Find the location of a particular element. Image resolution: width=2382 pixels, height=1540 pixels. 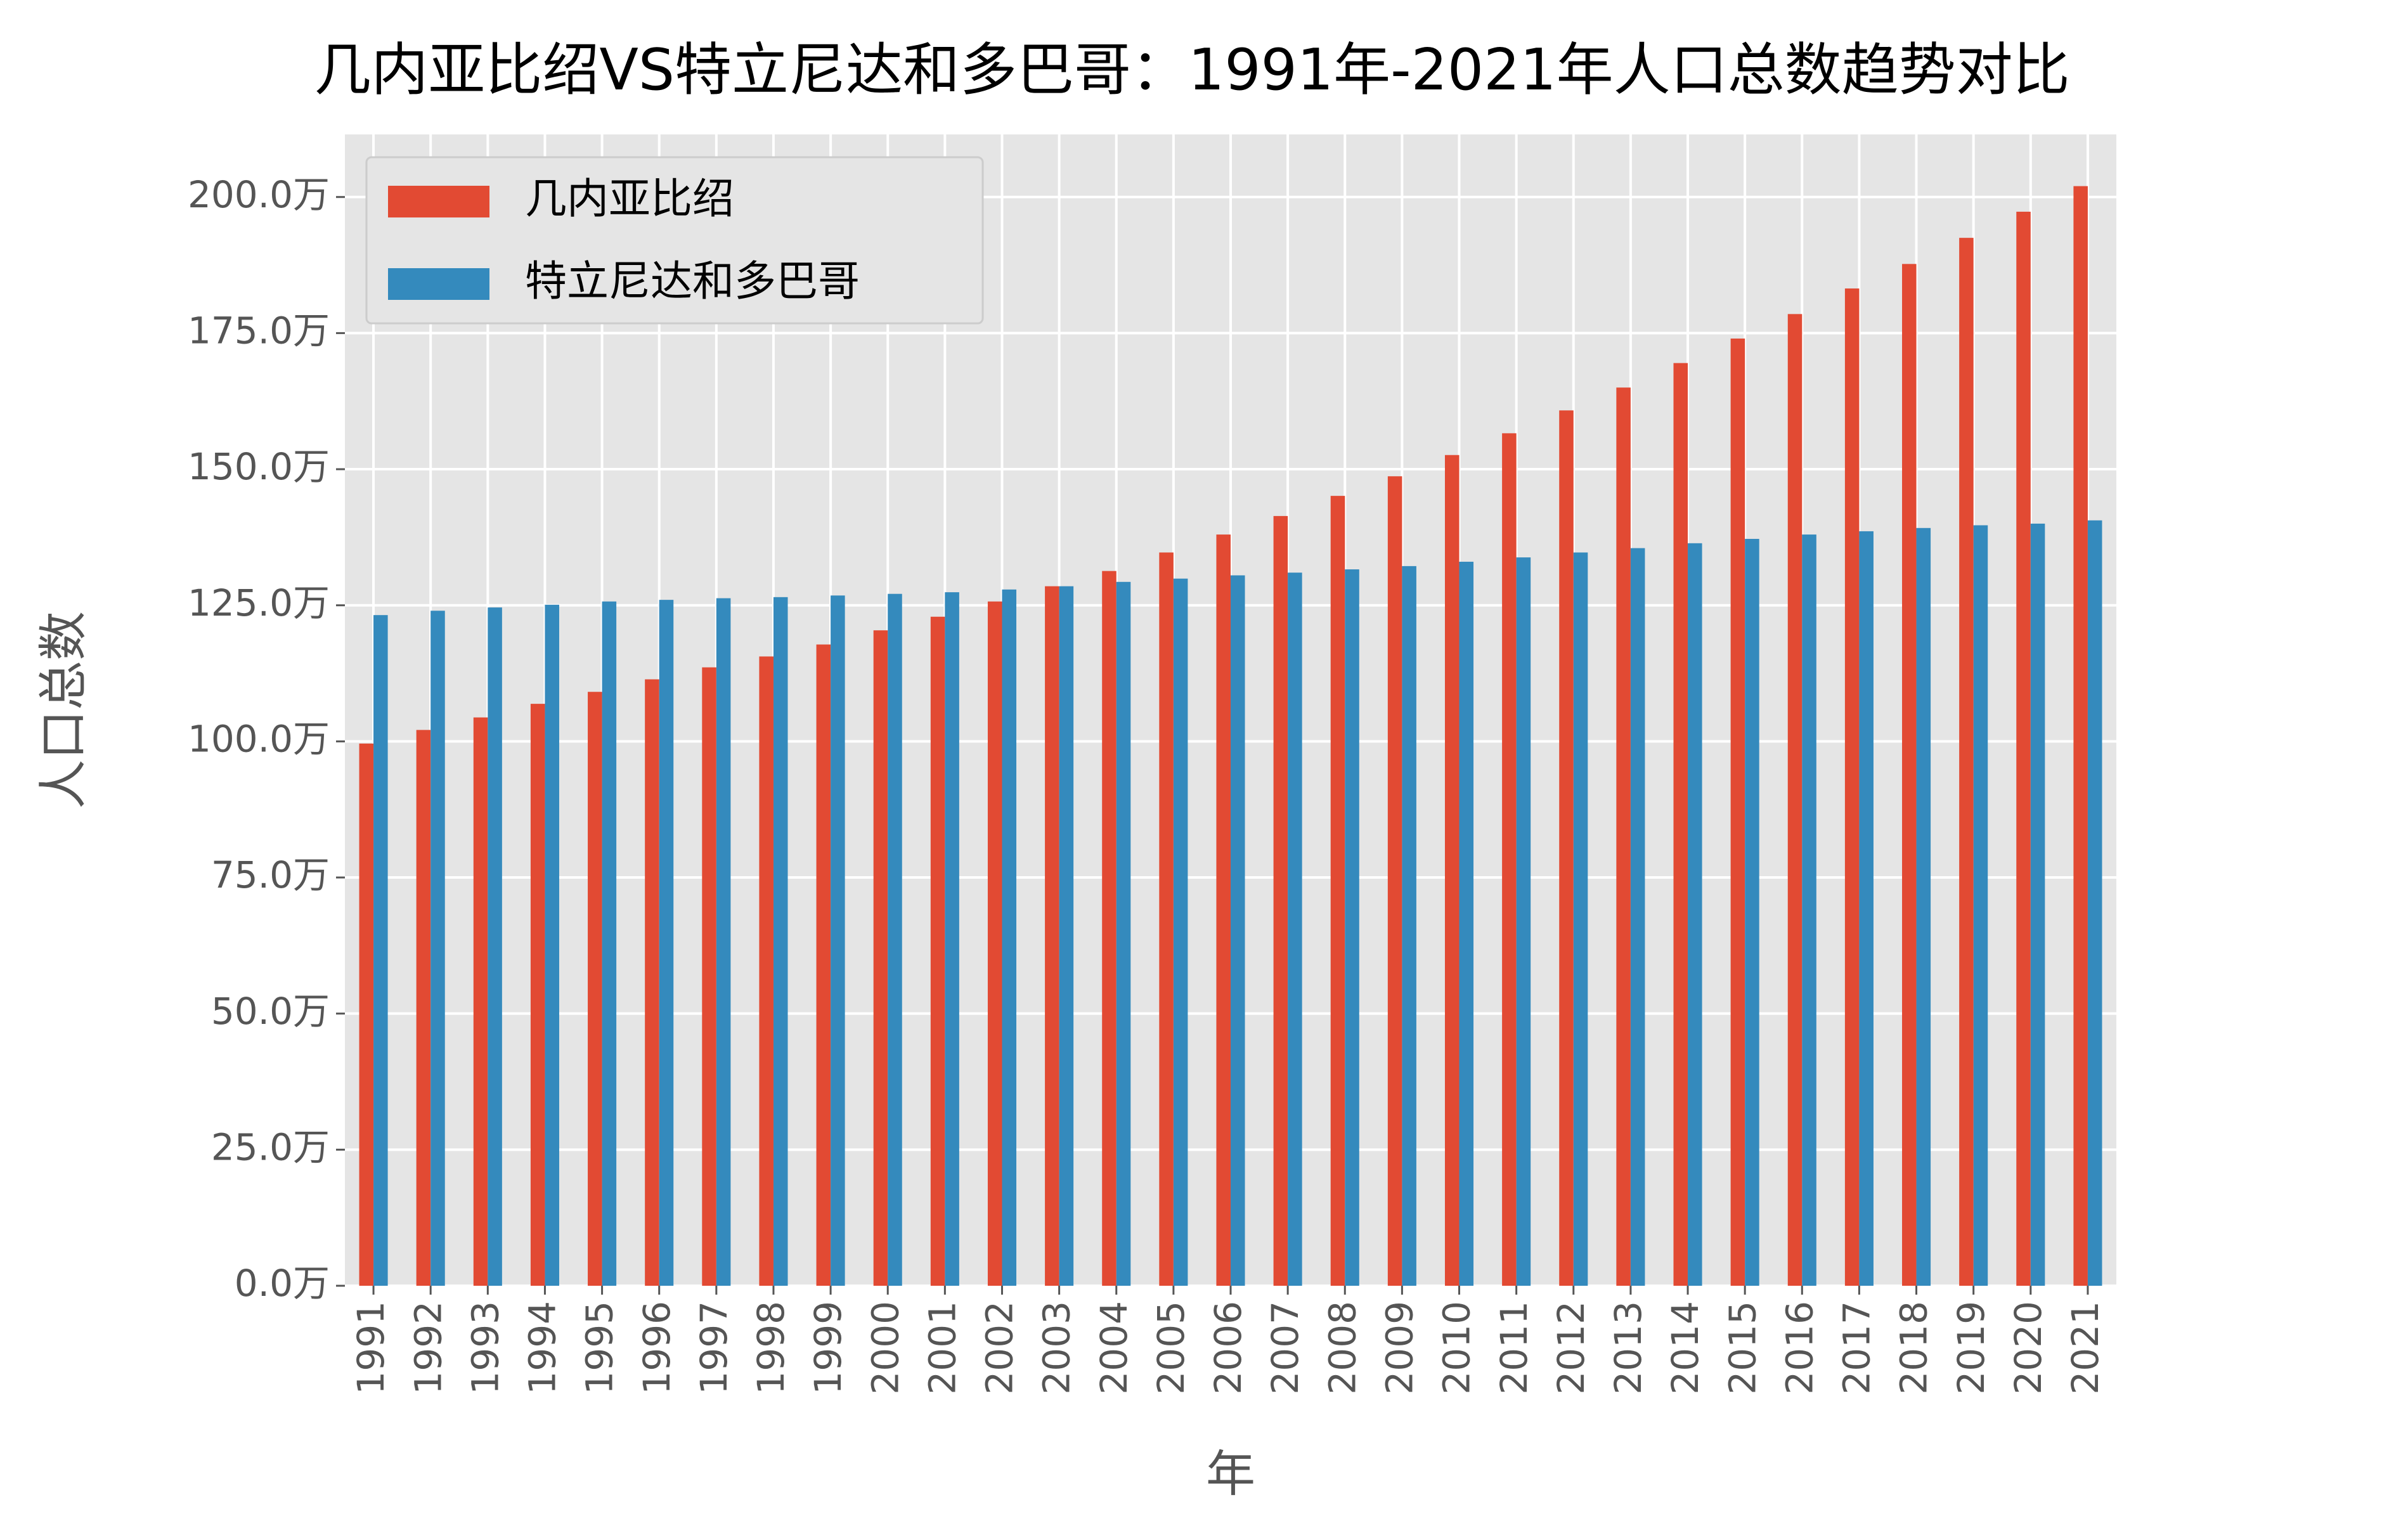

x-tick-label: 2010 is located at coordinates (1457, 1348).